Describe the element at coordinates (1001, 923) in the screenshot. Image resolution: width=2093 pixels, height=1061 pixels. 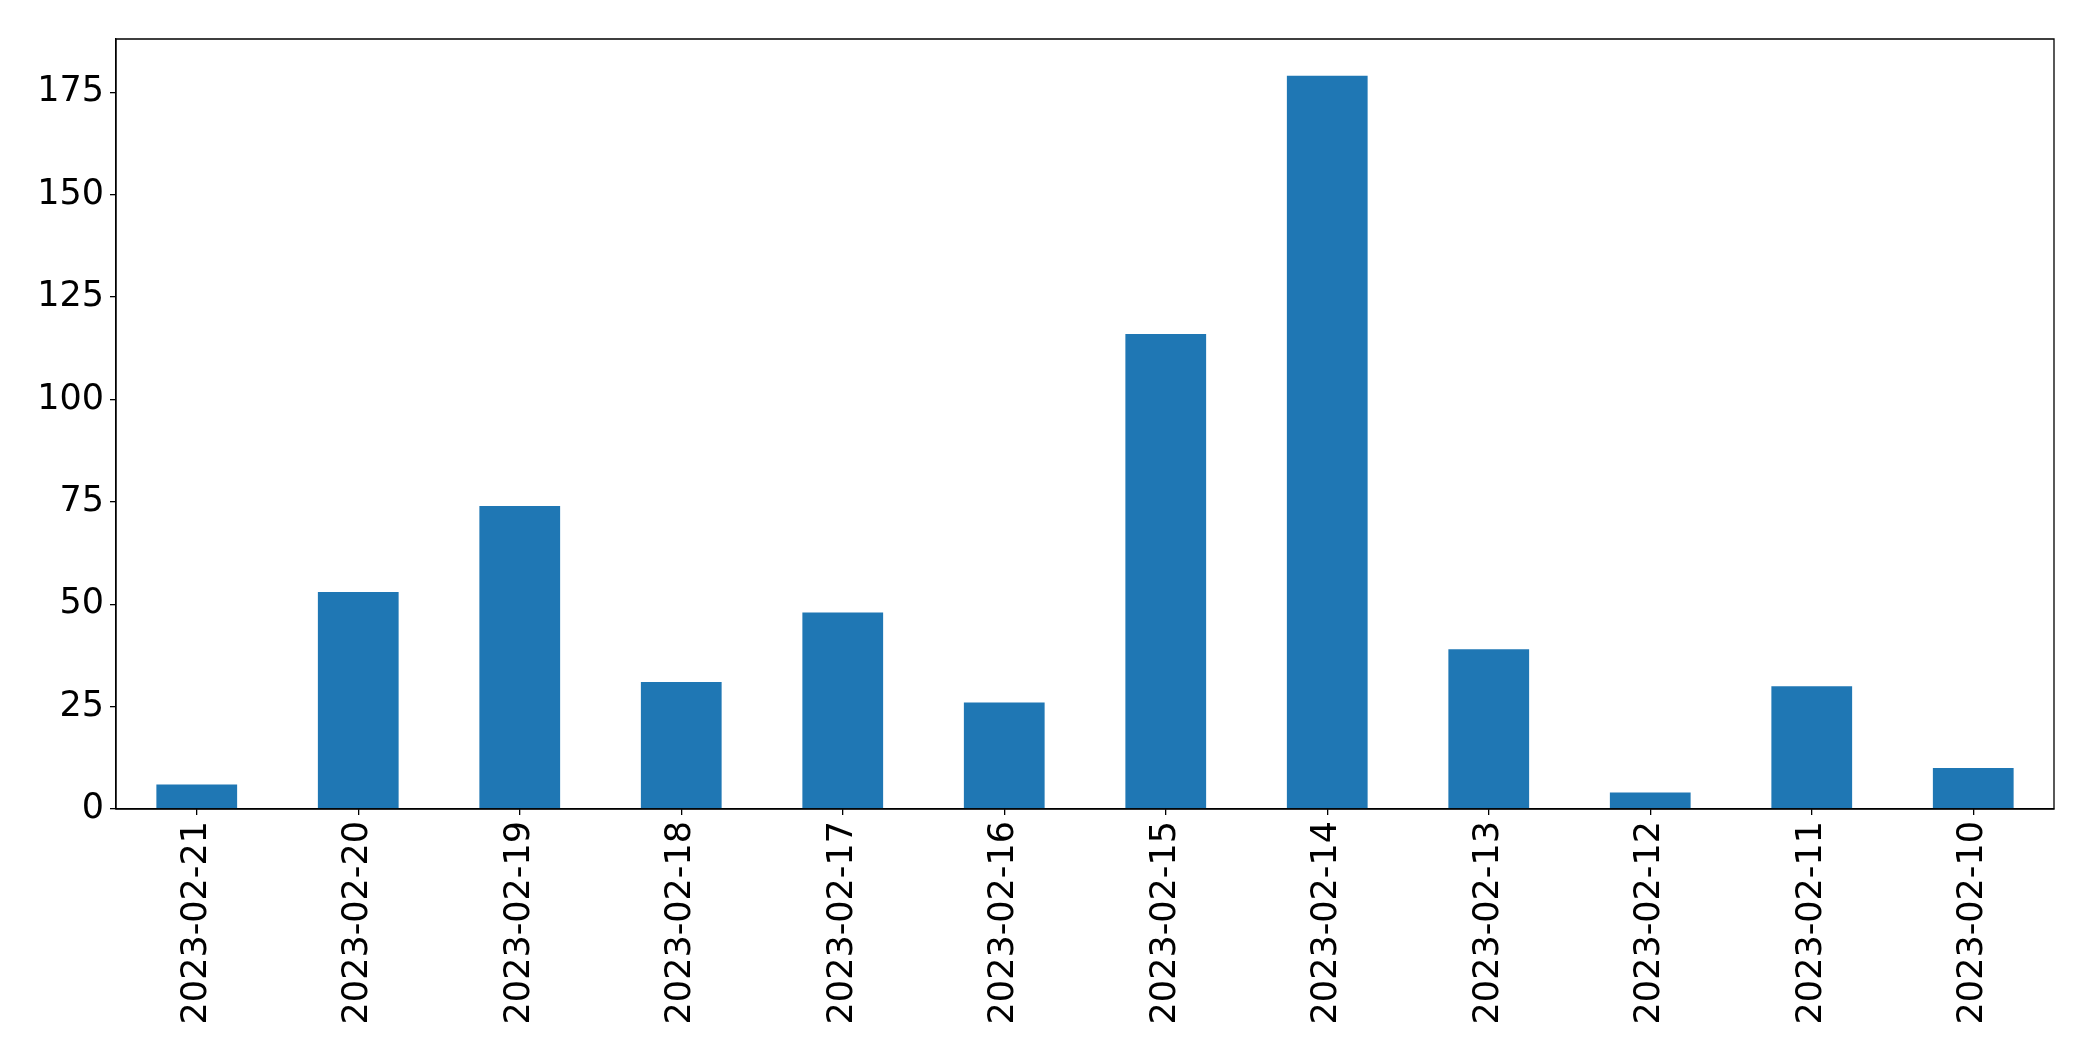
I see `x-tick-label: 2023-02-16` at that location.